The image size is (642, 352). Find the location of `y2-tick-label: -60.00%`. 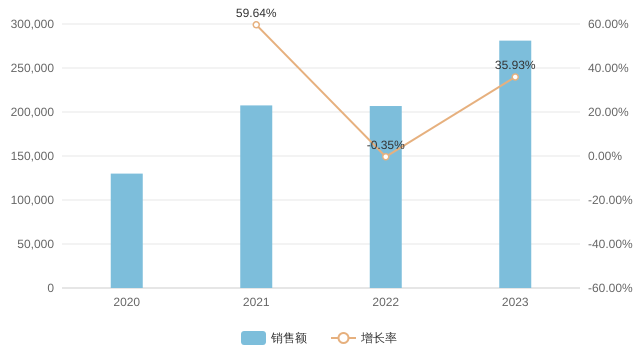

y2-tick-label: -60.00% is located at coordinates (611, 288).